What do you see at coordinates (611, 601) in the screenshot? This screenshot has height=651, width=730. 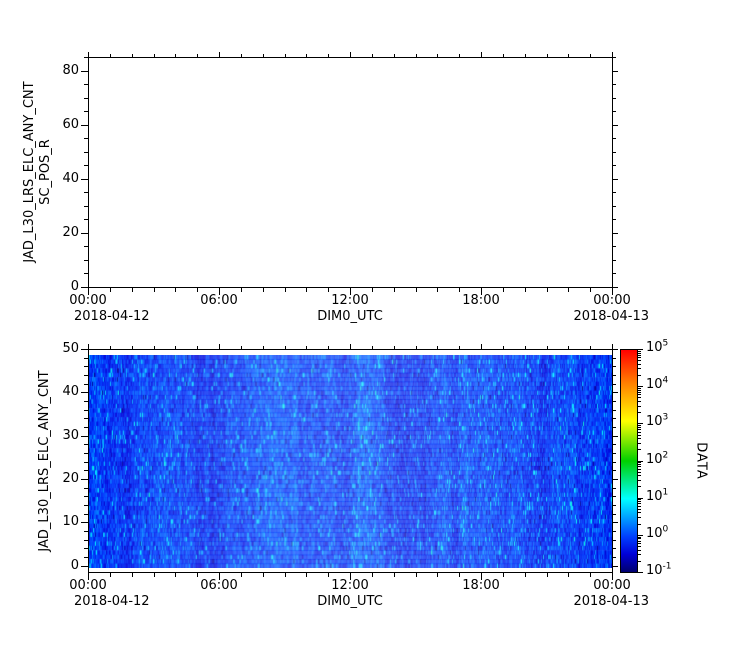 I see `bottom-end-date-label: 2018-04-13` at bounding box center [611, 601].